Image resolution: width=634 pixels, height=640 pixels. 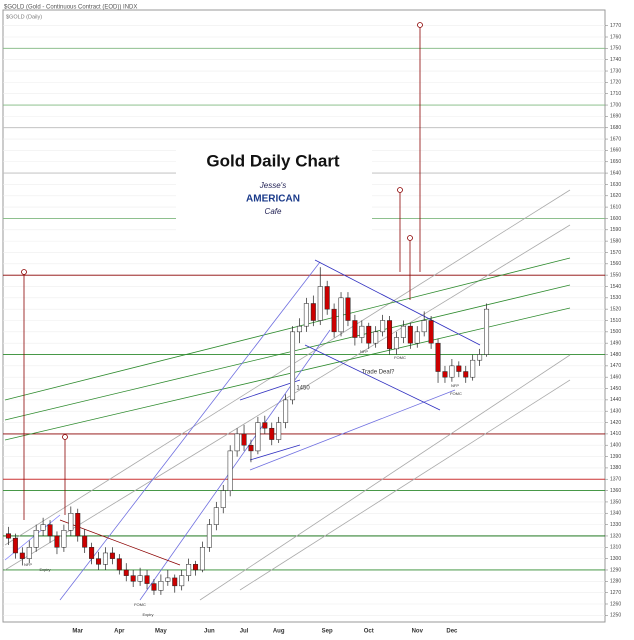 I want to click on y-tick-label: 1340, so click(x=615, y=514).